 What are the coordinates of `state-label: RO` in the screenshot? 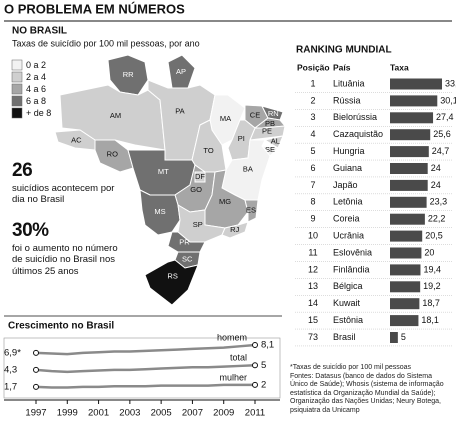 It's located at (112, 154).